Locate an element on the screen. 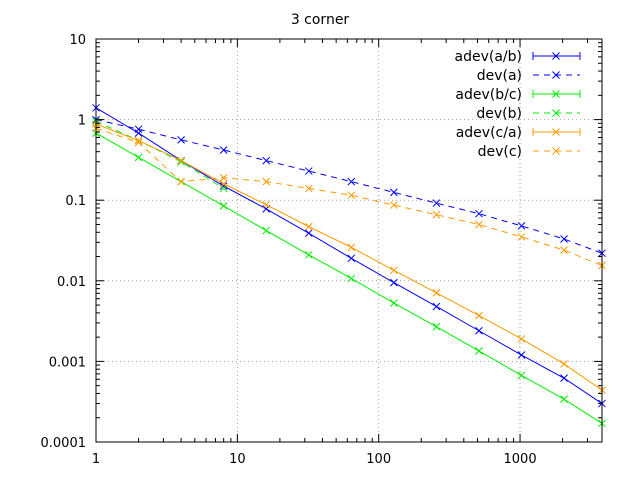  y-tick-label: 0.1 is located at coordinates (75, 201).